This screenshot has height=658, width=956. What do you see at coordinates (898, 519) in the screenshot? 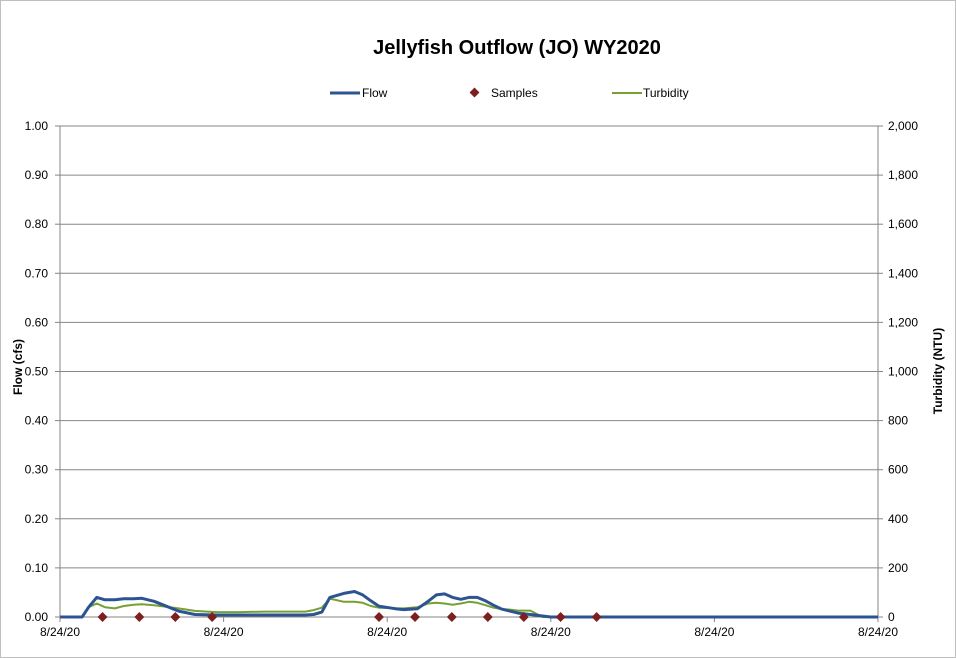
I see `y2-tick-label: 400` at bounding box center [898, 519].